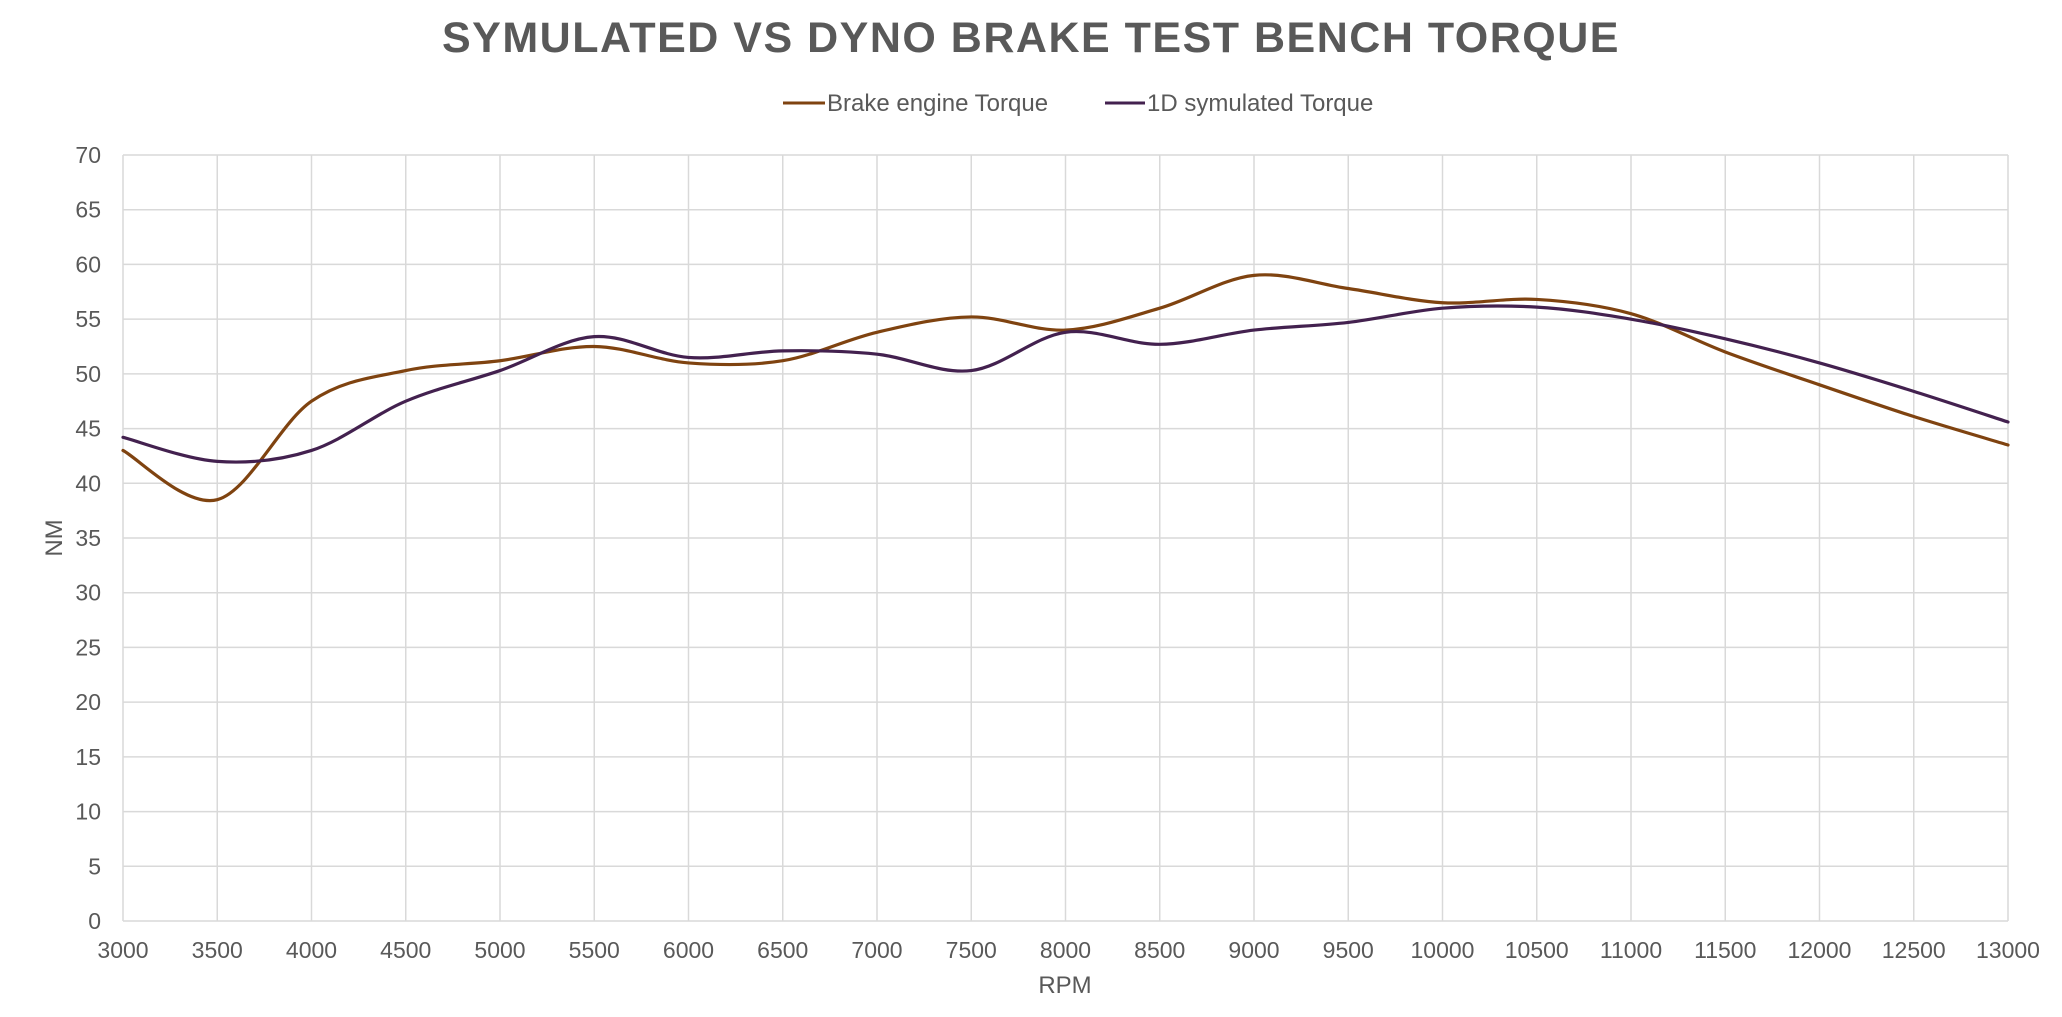 This screenshot has height=1017, width=2062. Describe the element at coordinates (1631, 950) in the screenshot. I see `x-tick-label: 11000` at that location.